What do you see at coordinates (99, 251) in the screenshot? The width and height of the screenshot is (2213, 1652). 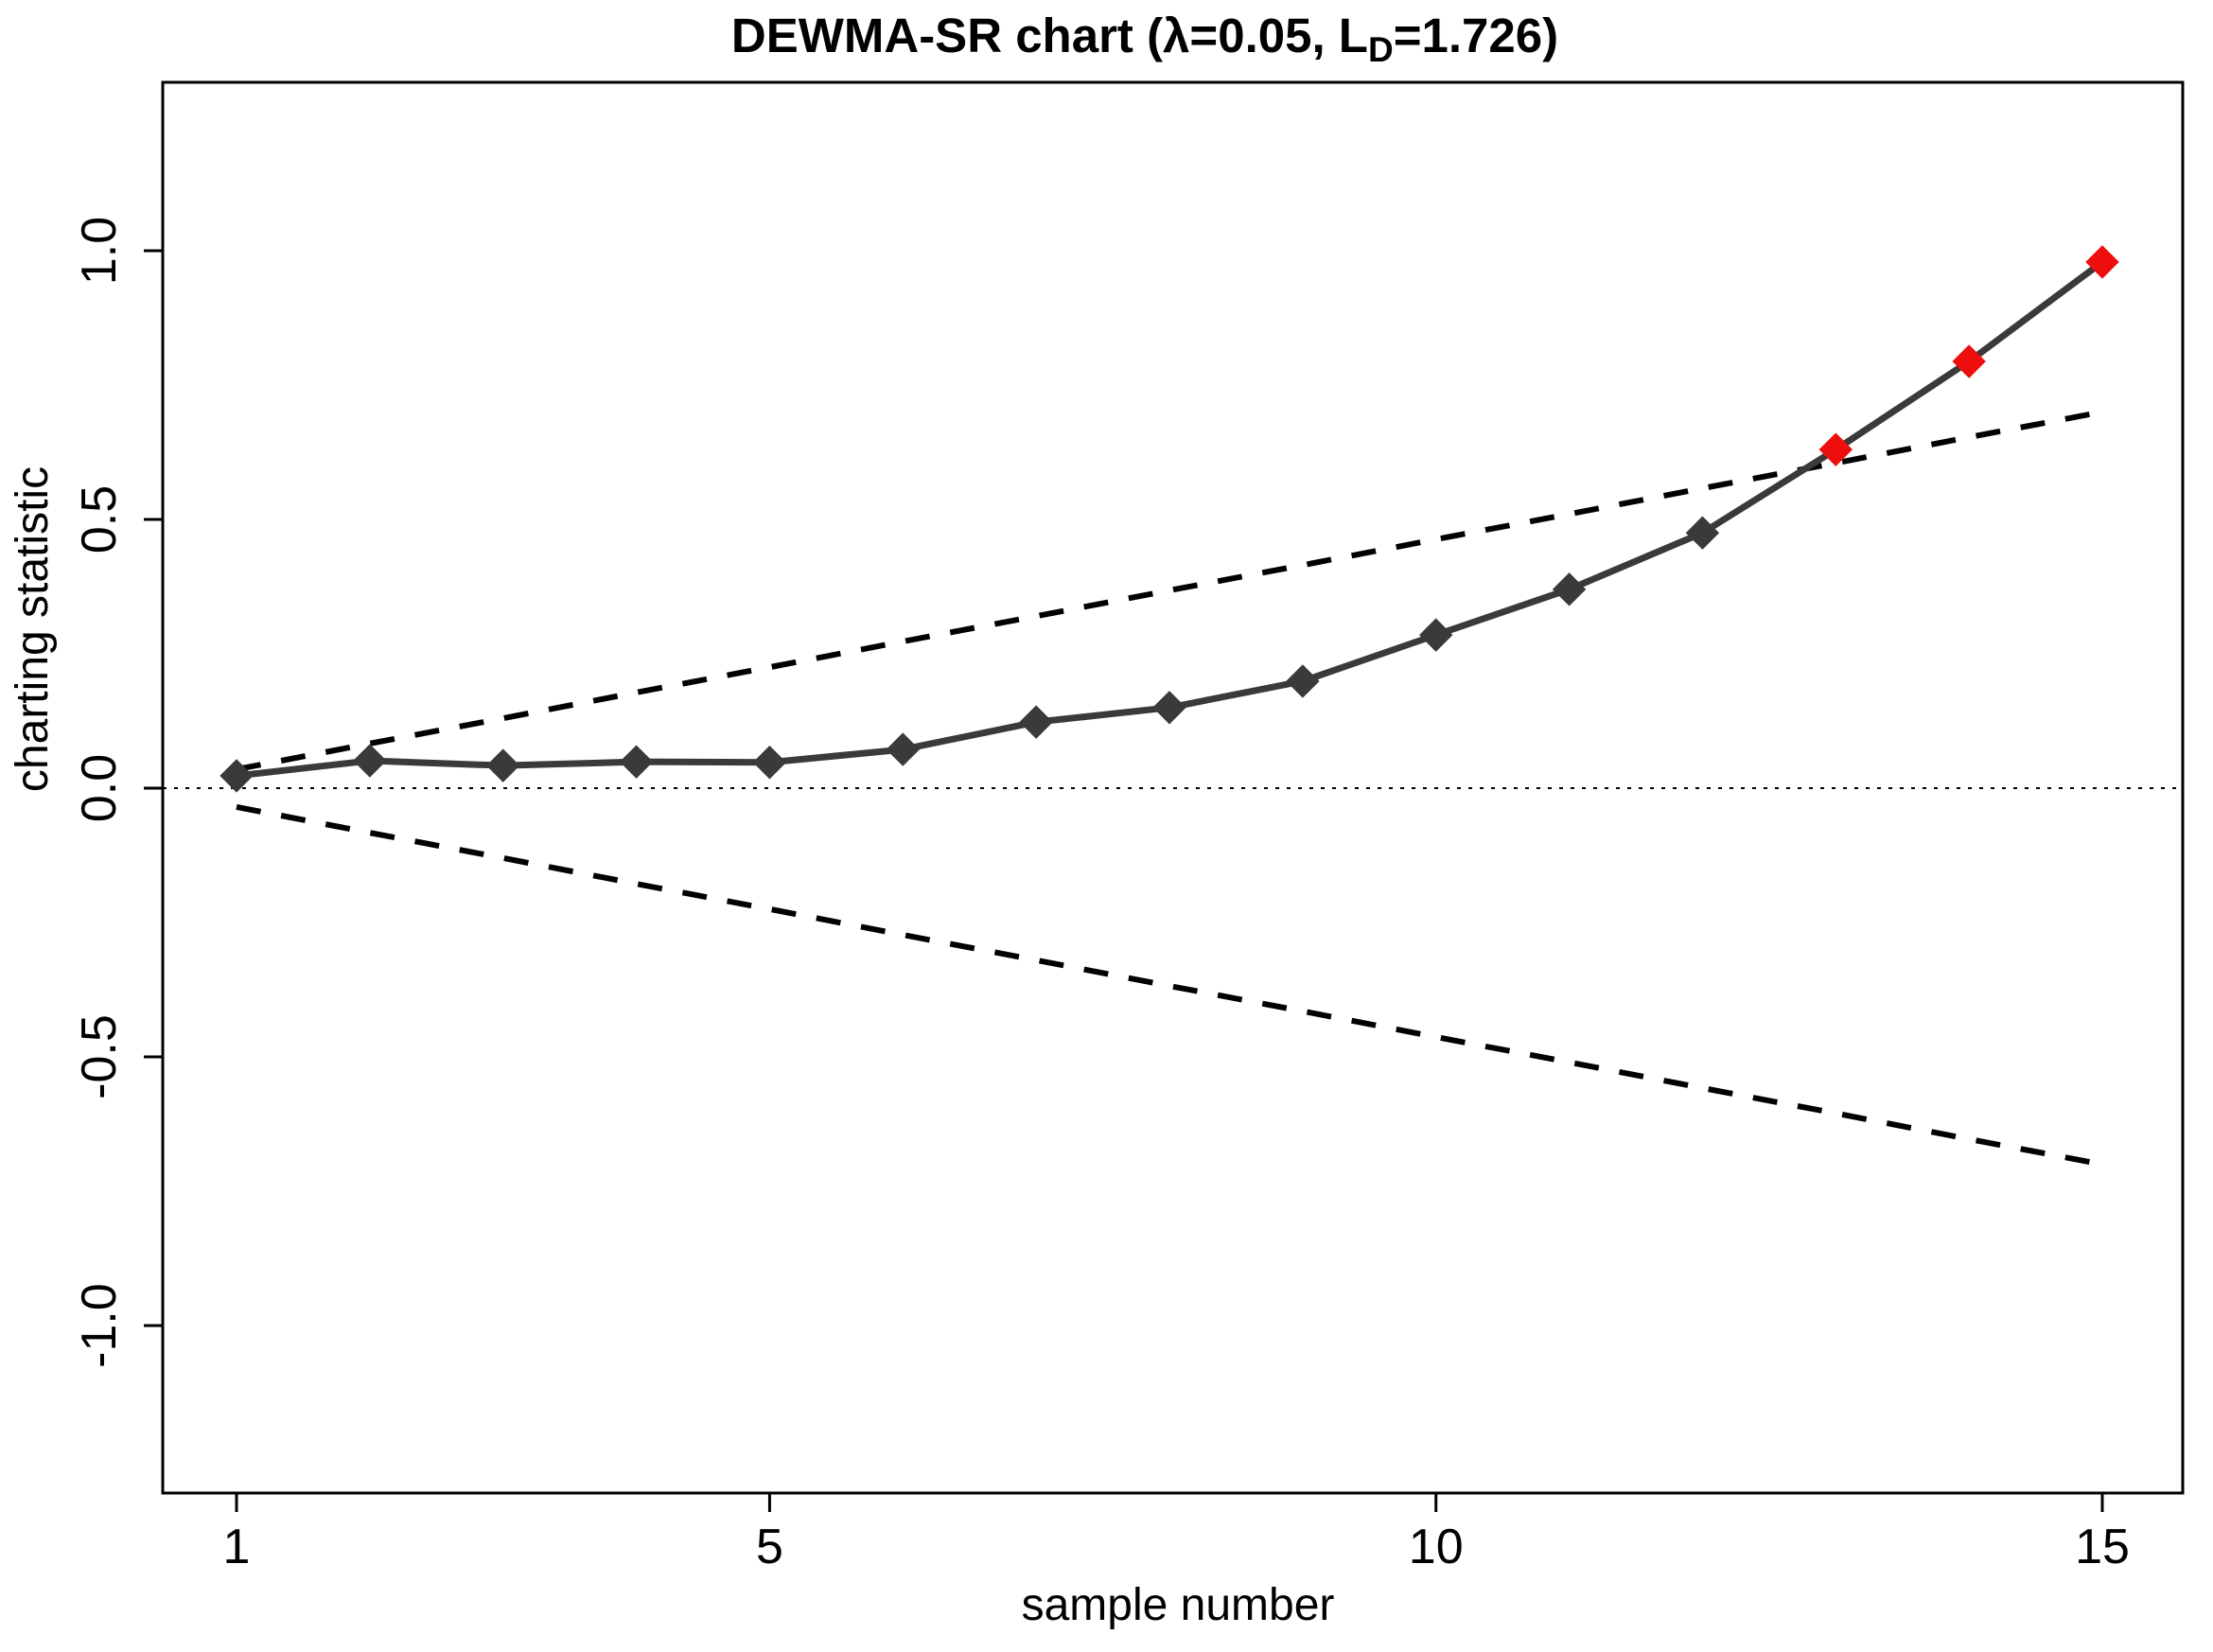 I see `y-tick-label: 1.0` at bounding box center [99, 251].